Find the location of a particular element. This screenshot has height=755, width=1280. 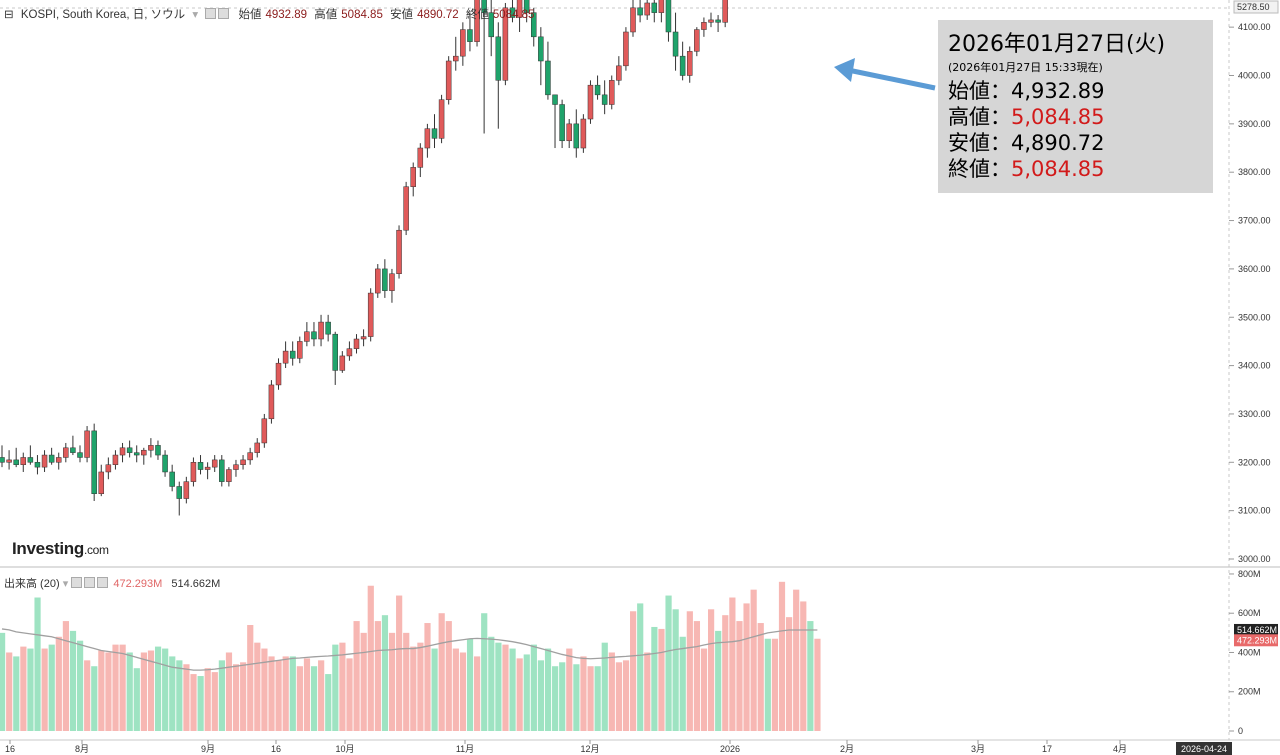

volume-tool-icons is located at coordinates (90, 584).